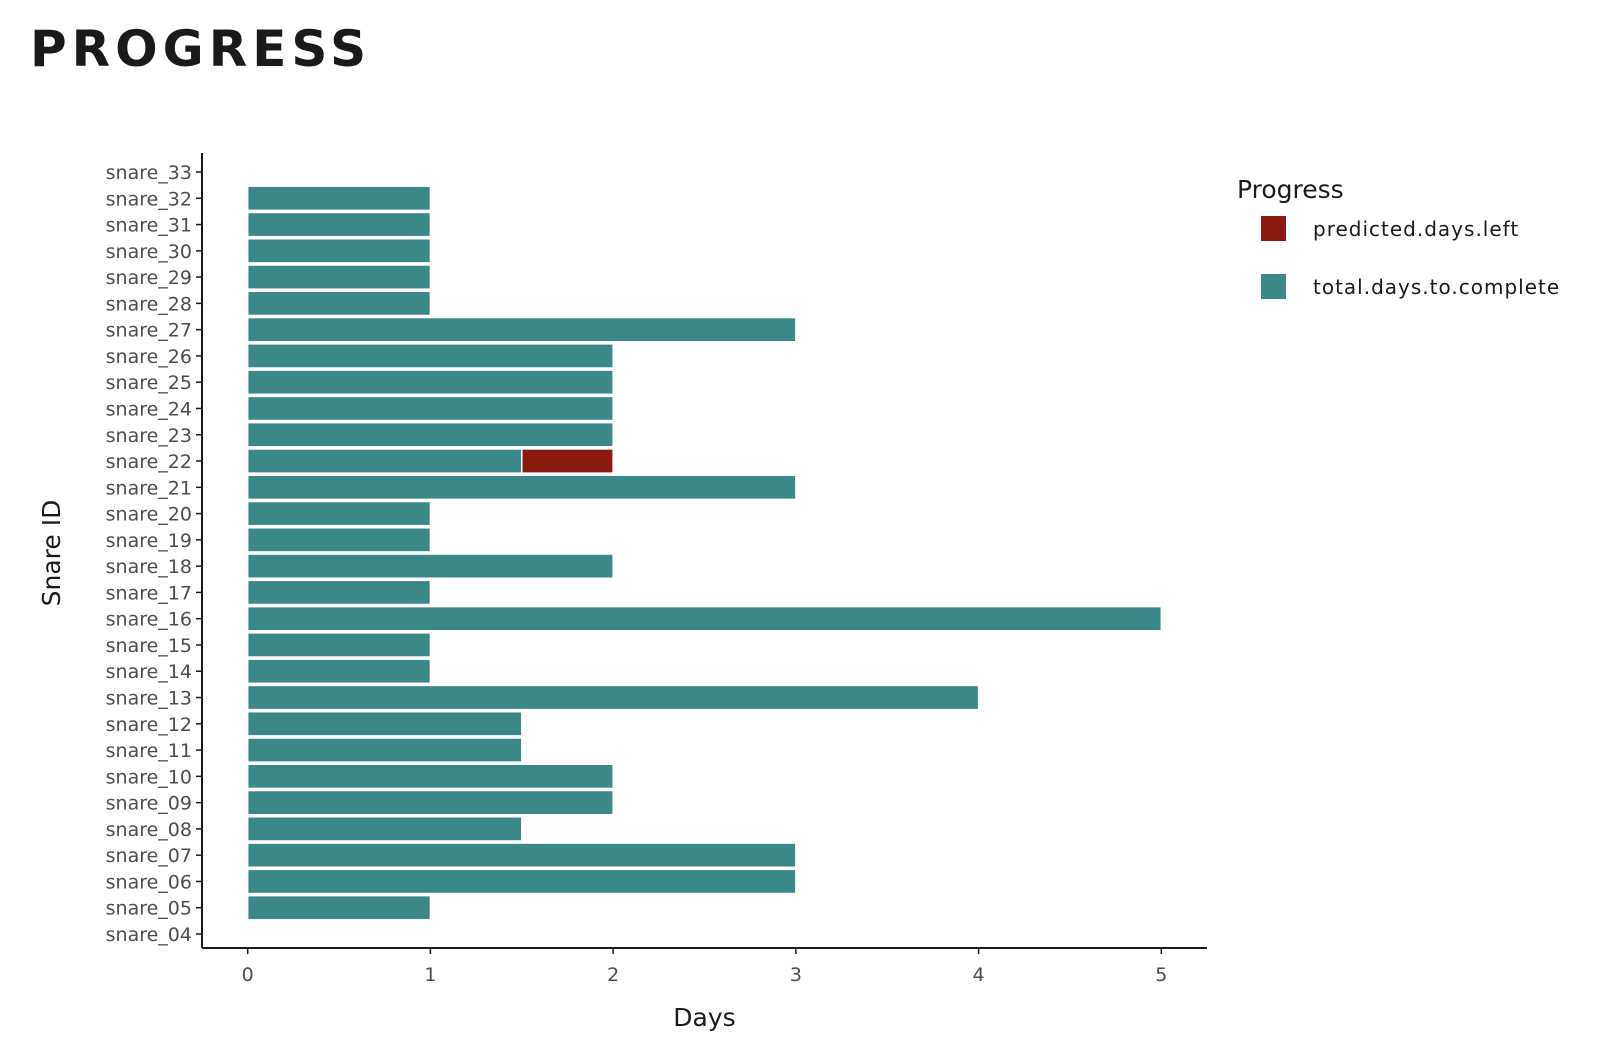 The image size is (1614, 1064). Describe the element at coordinates (149, 199) in the screenshot. I see `y-tick-label: snare_32` at that location.